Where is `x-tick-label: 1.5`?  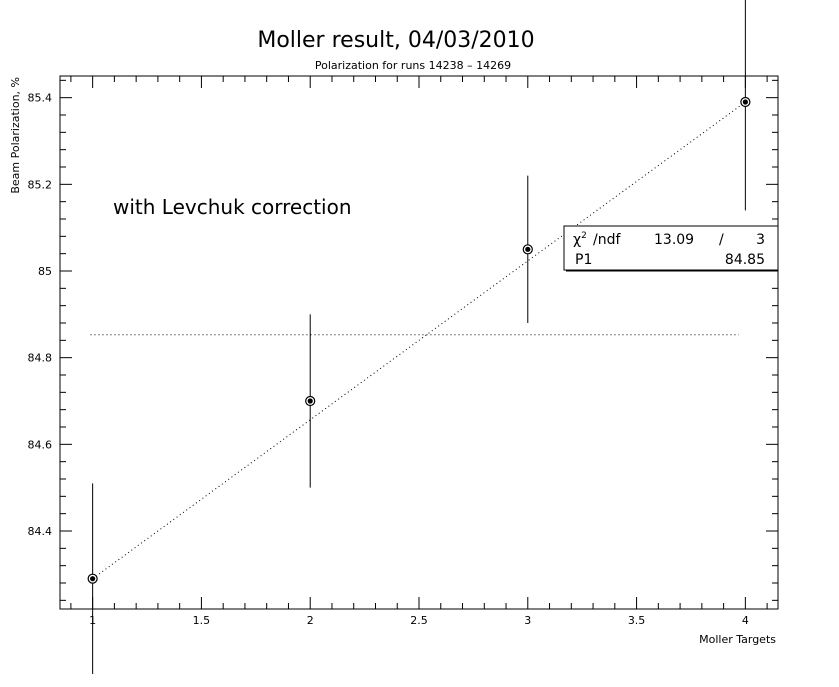 x-tick-label: 1.5 is located at coordinates (202, 620).